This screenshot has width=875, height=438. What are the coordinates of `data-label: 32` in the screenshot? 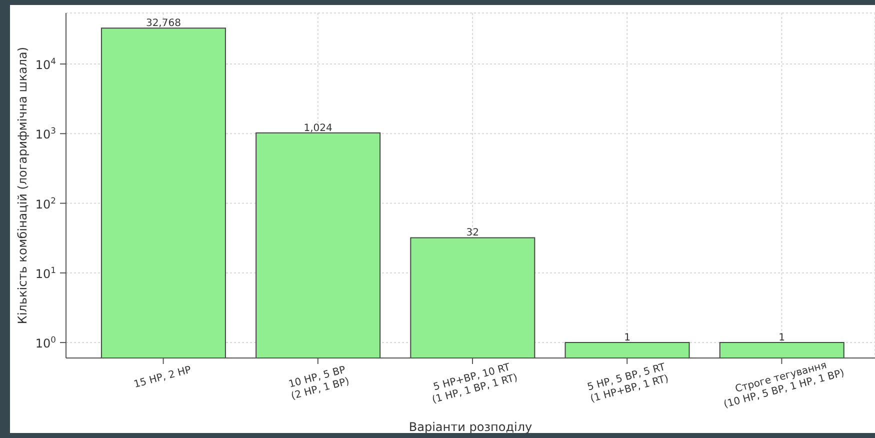 It's located at (473, 233).